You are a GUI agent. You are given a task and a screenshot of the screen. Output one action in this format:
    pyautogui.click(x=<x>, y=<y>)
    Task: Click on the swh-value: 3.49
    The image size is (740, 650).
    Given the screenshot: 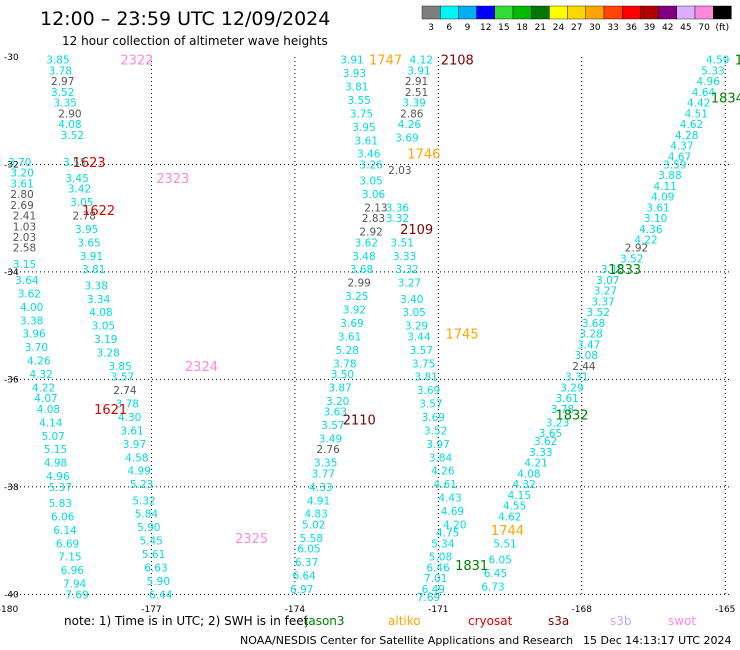 What is the action you would take?
    pyautogui.click(x=330, y=439)
    